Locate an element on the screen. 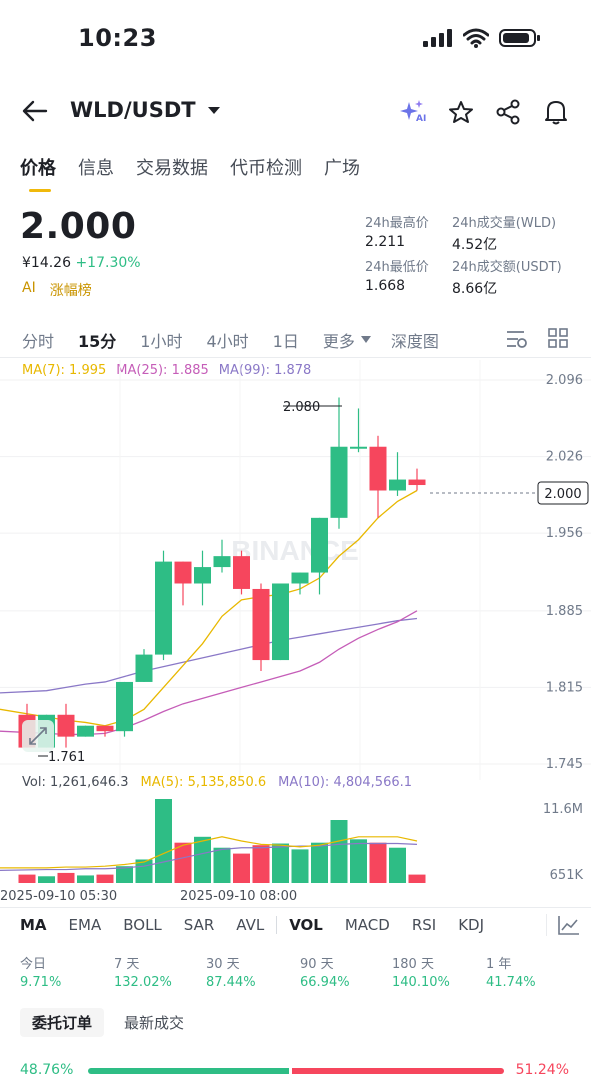 This screenshot has width=591, height=1088. caret-down-icon is located at coordinates (214, 111).